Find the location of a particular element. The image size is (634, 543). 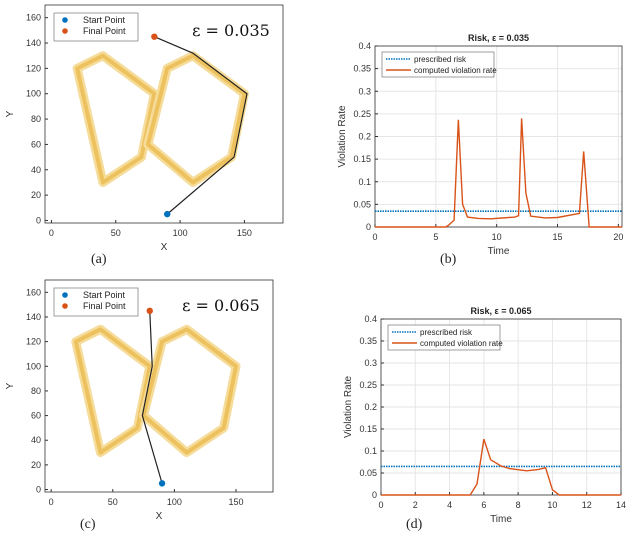

series-computed-violation-rate is located at coordinates (501, 467).